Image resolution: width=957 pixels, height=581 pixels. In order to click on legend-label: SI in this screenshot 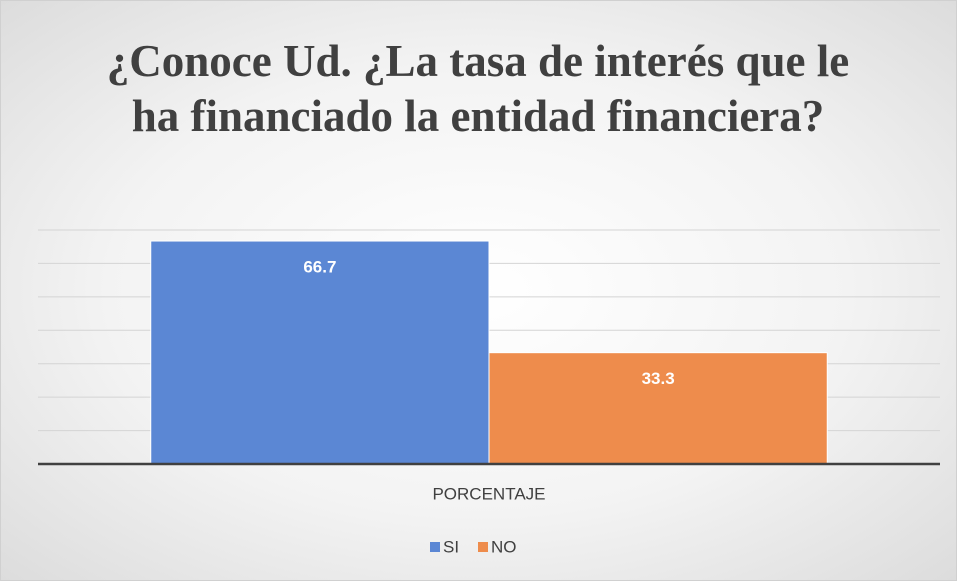, I will do `click(451, 546)`.